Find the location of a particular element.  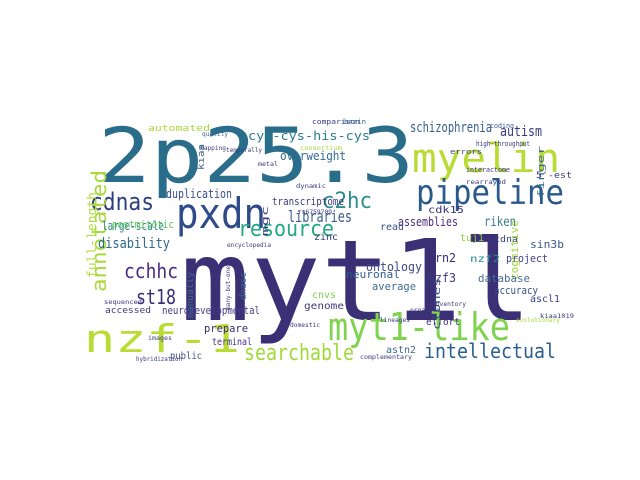

word-nzf2: nzf2 is located at coordinates (485, 259).